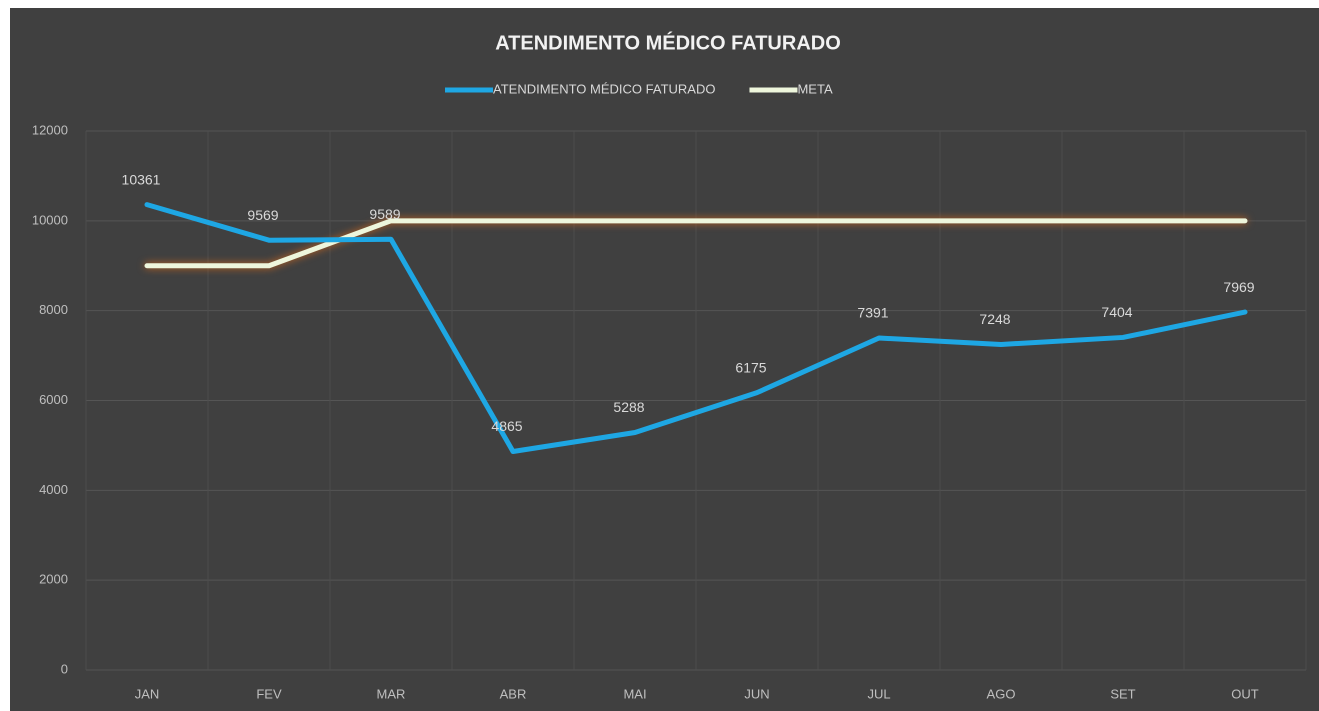 The image size is (1319, 711). What do you see at coordinates (604, 88) in the screenshot?
I see `legend-label: ATENDIMENTO MÉDICO FATURADO` at bounding box center [604, 88].